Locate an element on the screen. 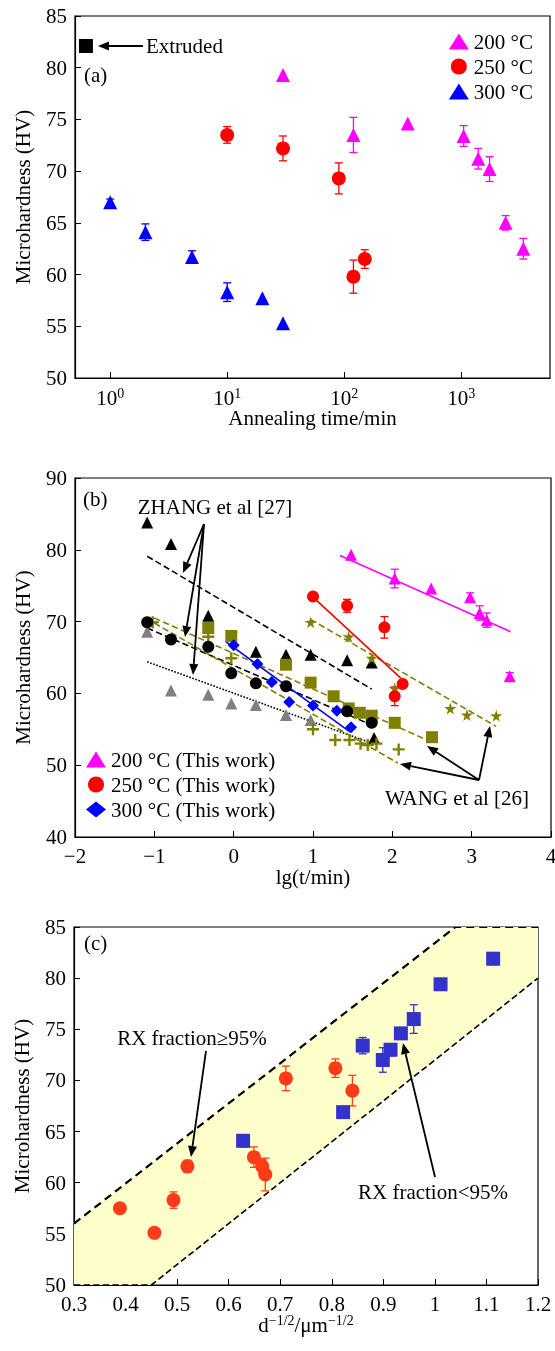  annotation: RX fraction<95% is located at coordinates (433, 1192).